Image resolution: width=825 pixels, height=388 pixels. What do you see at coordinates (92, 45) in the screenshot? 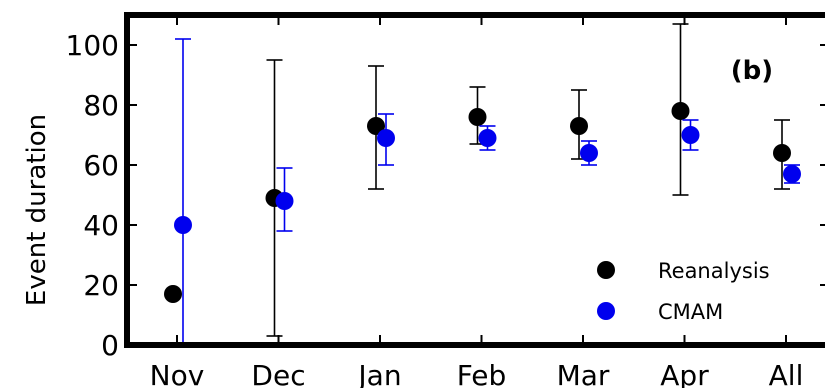
I see `y-tick-label: 100` at bounding box center [92, 45].